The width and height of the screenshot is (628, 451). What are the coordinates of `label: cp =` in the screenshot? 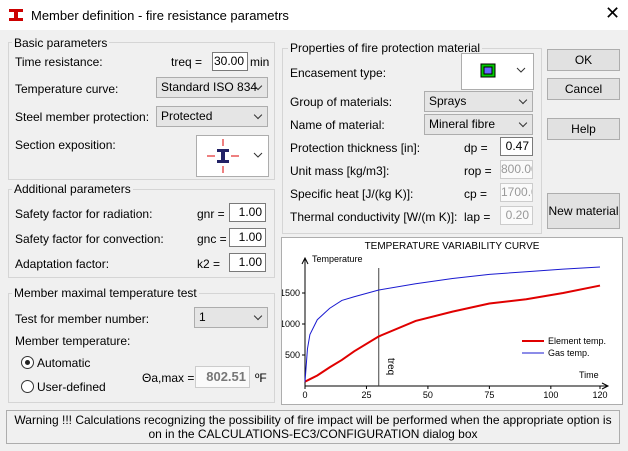 It's located at (476, 194).